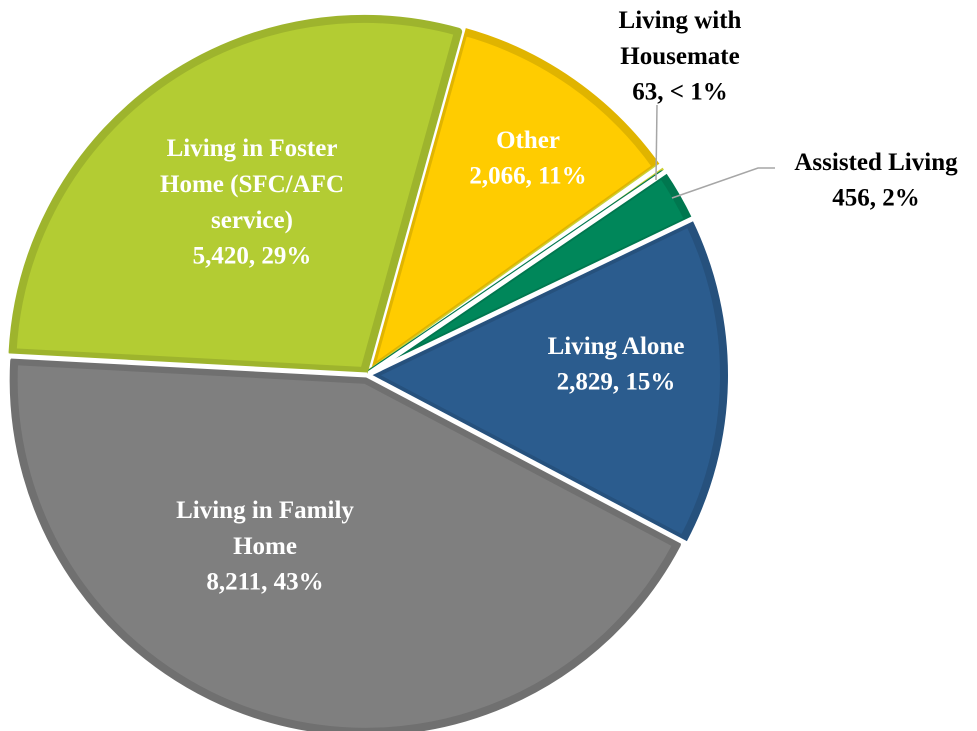 The width and height of the screenshot is (977, 731). Describe the element at coordinates (265, 528) in the screenshot. I see `slice-label: Living in Family Home` at that location.